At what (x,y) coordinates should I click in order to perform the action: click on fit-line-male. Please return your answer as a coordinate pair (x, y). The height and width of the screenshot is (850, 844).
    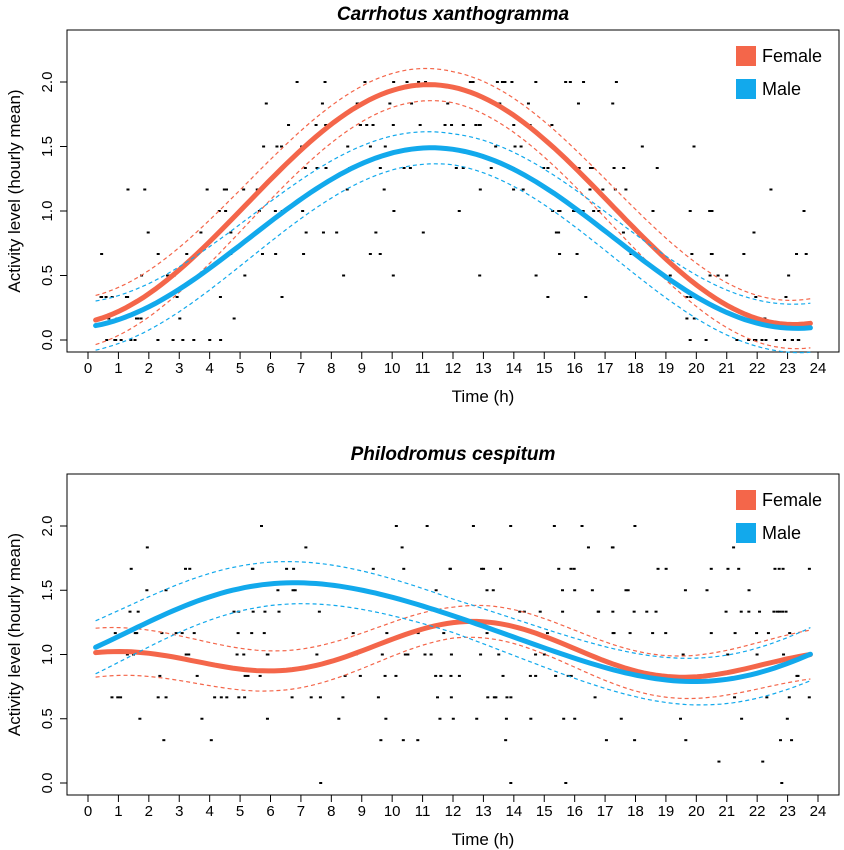
    Looking at the image, I should click on (453, 632).